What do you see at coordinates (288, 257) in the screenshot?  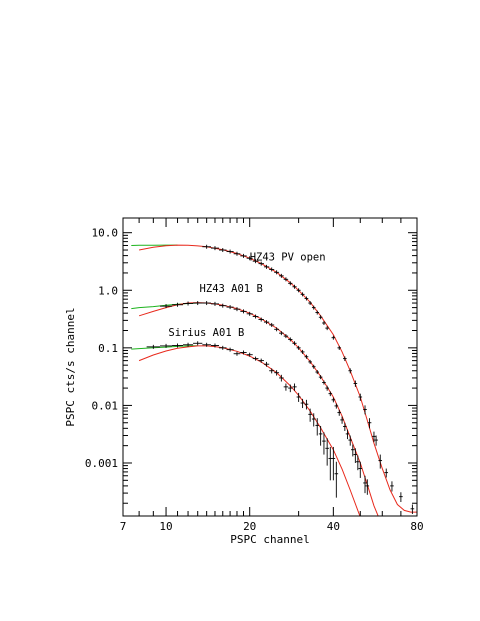 I see `series-label: HZ43 PV open` at bounding box center [288, 257].